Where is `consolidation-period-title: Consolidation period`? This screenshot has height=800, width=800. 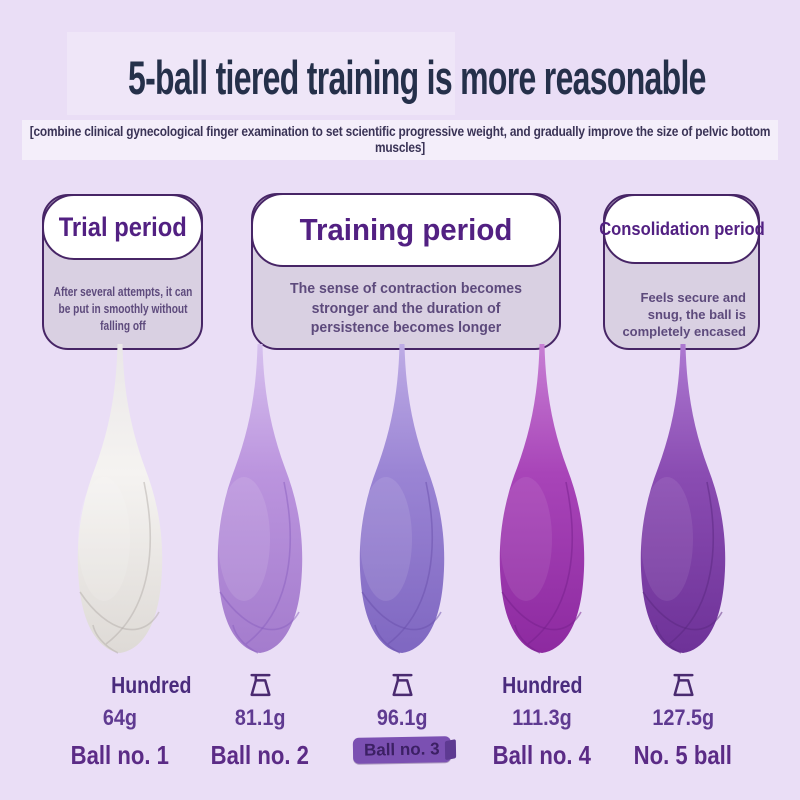
consolidation-period-title: Consolidation period is located at coordinates (681, 228).